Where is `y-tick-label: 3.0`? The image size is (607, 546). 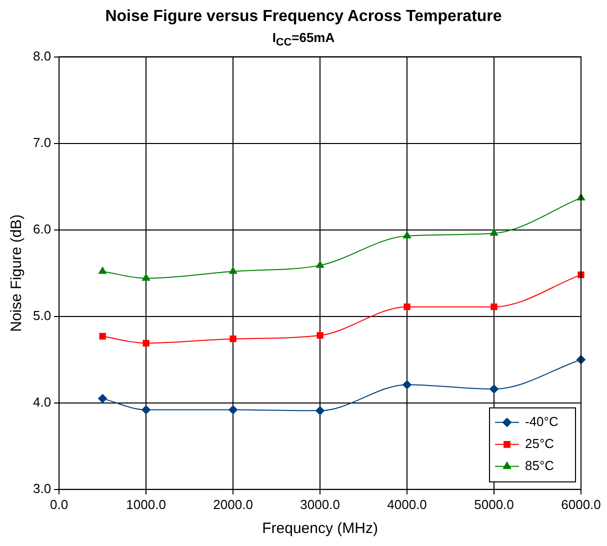 y-tick-label: 3.0 is located at coordinates (42, 488).